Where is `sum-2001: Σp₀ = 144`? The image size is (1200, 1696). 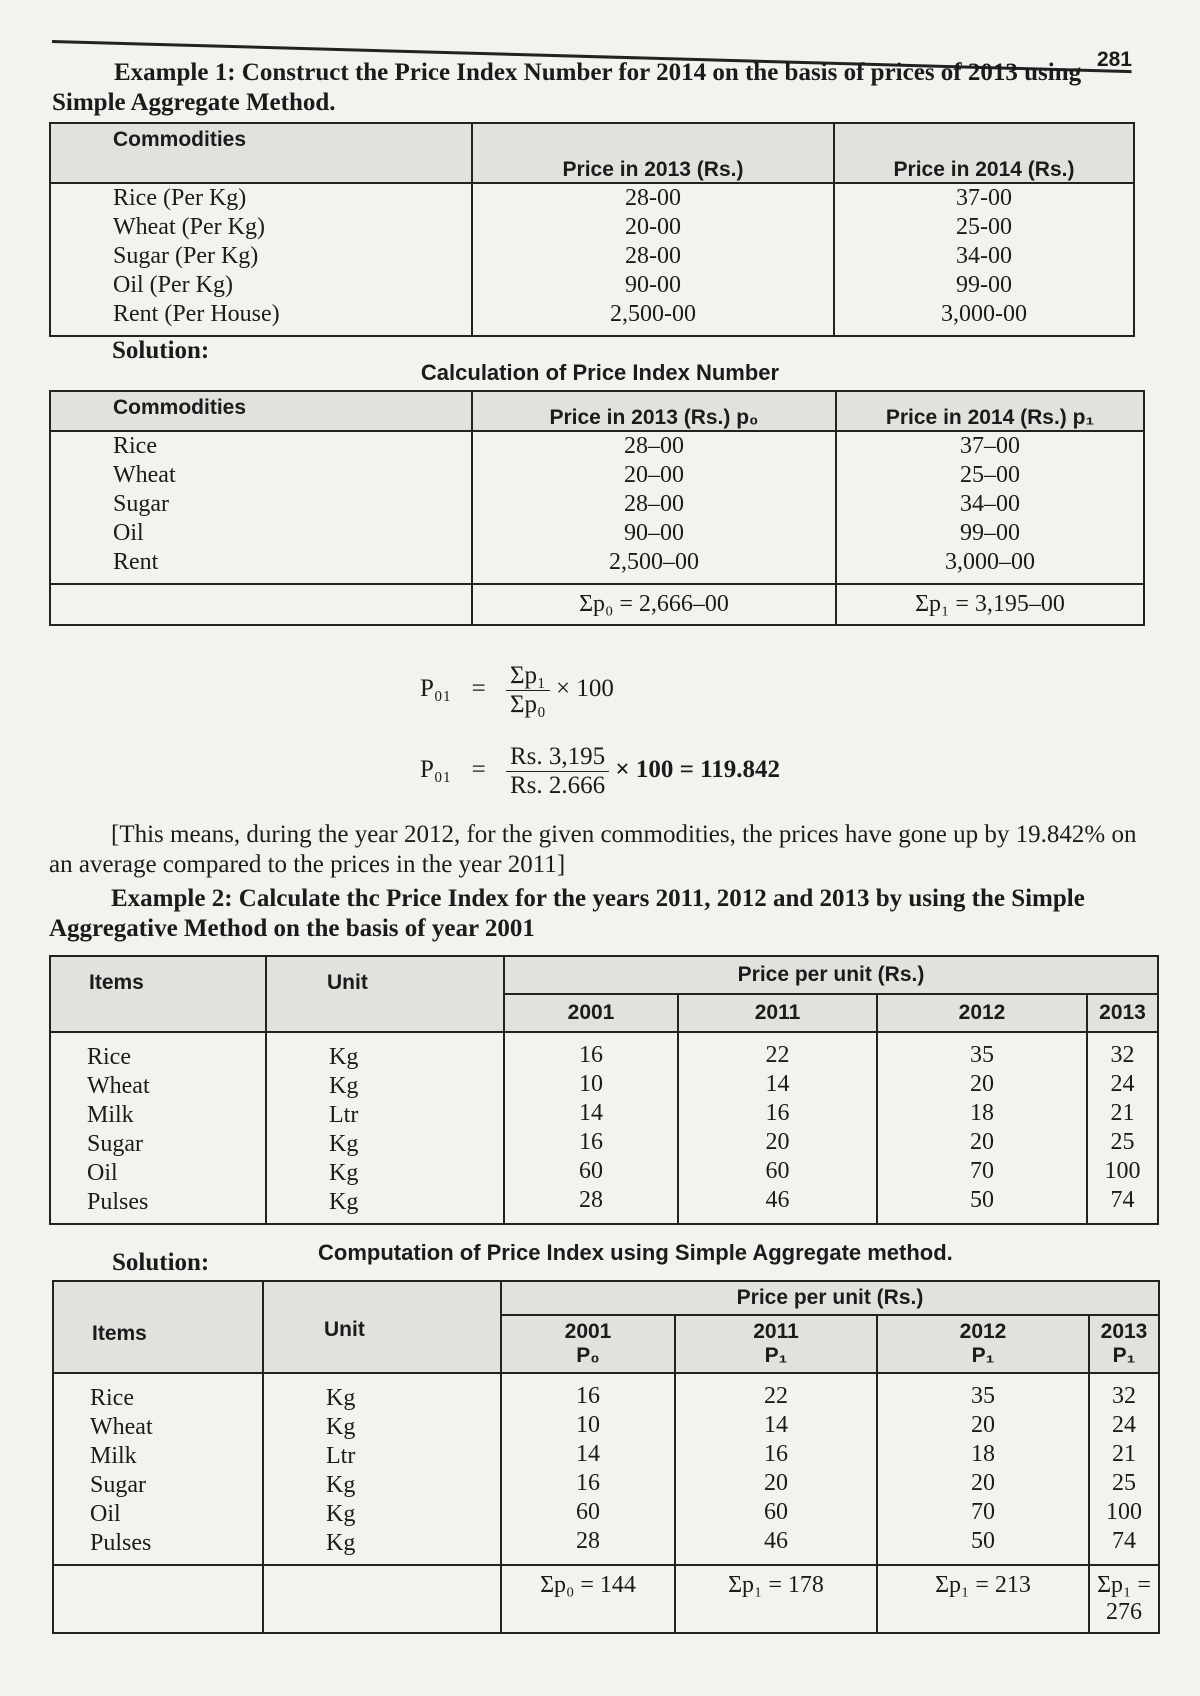
sum-2001: Σp₀ = 144 is located at coordinates (588, 1598).